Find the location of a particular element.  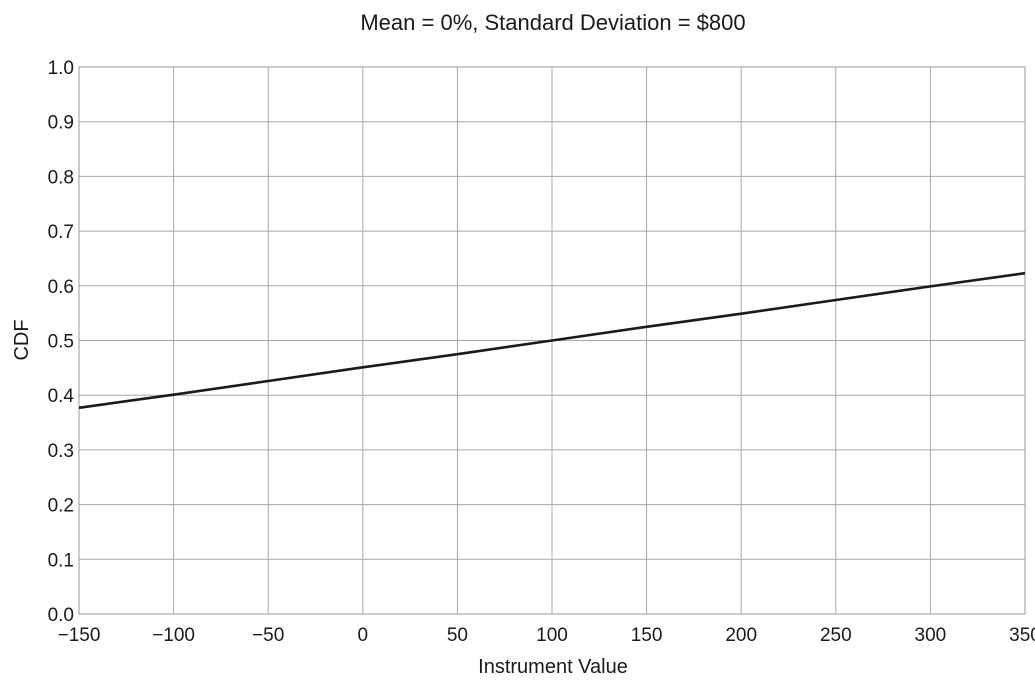

y-tick-label: 0.1 is located at coordinates (61, 560).